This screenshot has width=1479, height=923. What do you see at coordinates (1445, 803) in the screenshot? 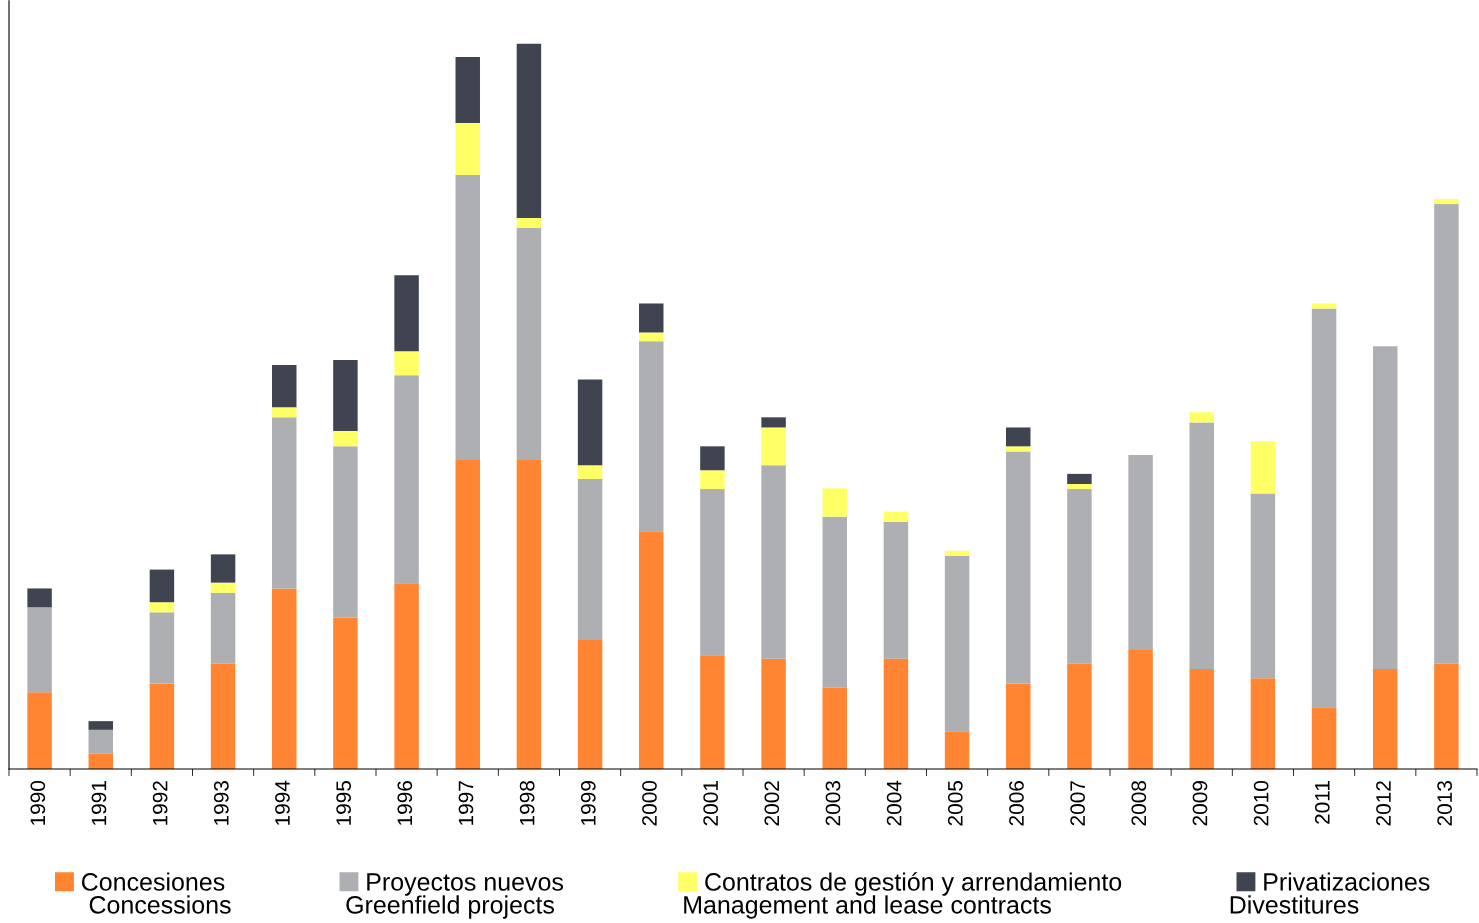
I see `x-tick-label: 2013` at bounding box center [1445, 803].